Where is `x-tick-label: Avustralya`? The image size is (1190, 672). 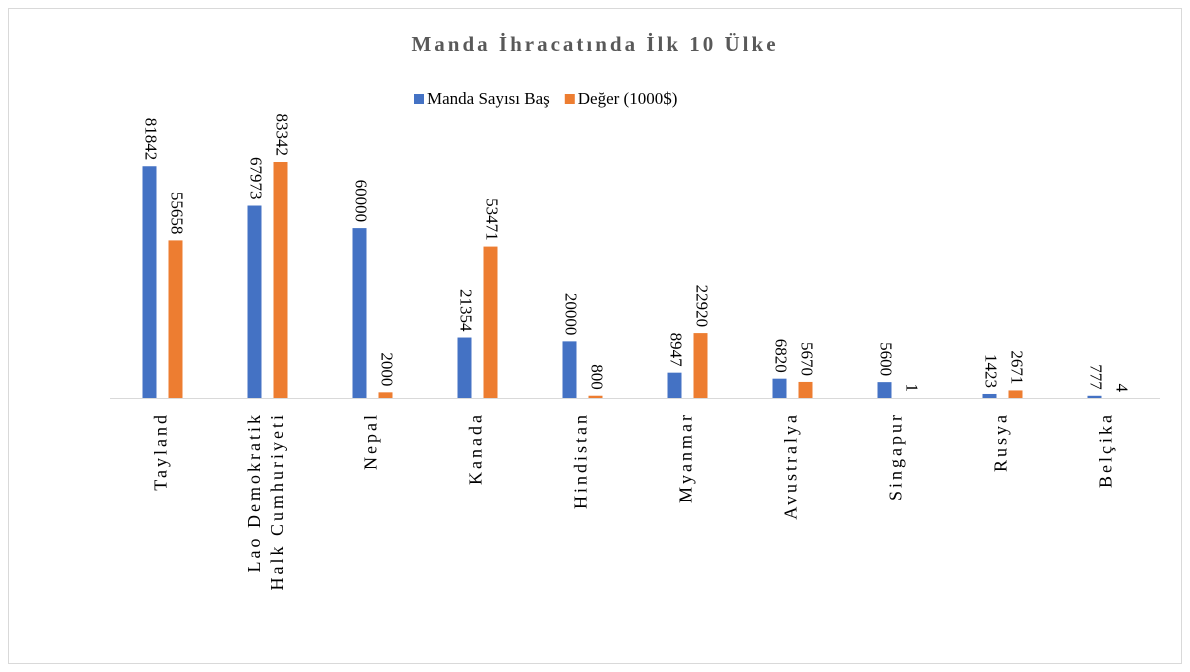
x-tick-label: Avustralya is located at coordinates (791, 466).